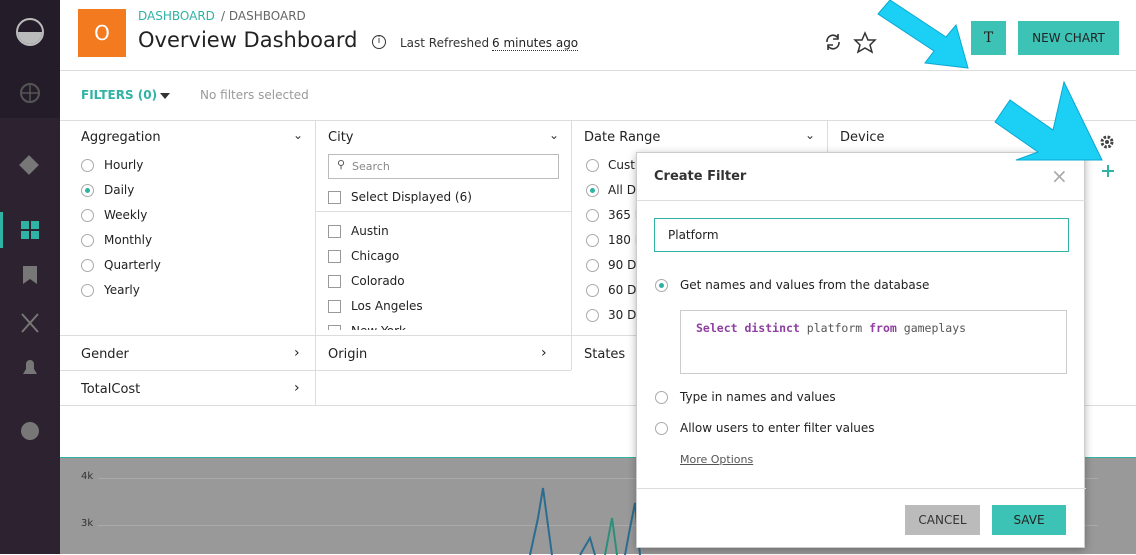  What do you see at coordinates (248, 40) in the screenshot?
I see `dashboard-title: Overview Dashboard` at bounding box center [248, 40].